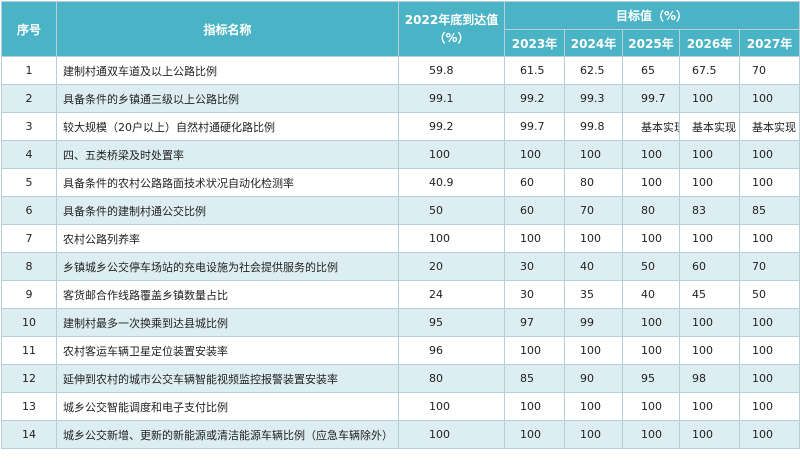 The image size is (800, 466). I want to click on table-row: 13 城乡公交智能调度和电子支付比例 100 100 100 100 100 100, so click(400, 406).